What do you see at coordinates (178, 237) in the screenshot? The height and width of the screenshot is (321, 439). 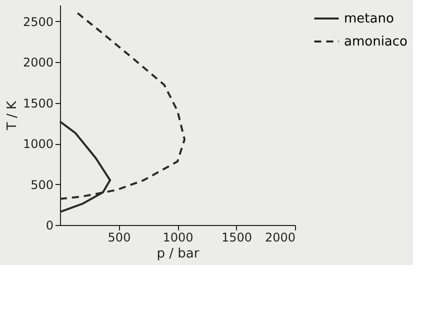 I see `x-tick-label: 1000` at bounding box center [178, 237].